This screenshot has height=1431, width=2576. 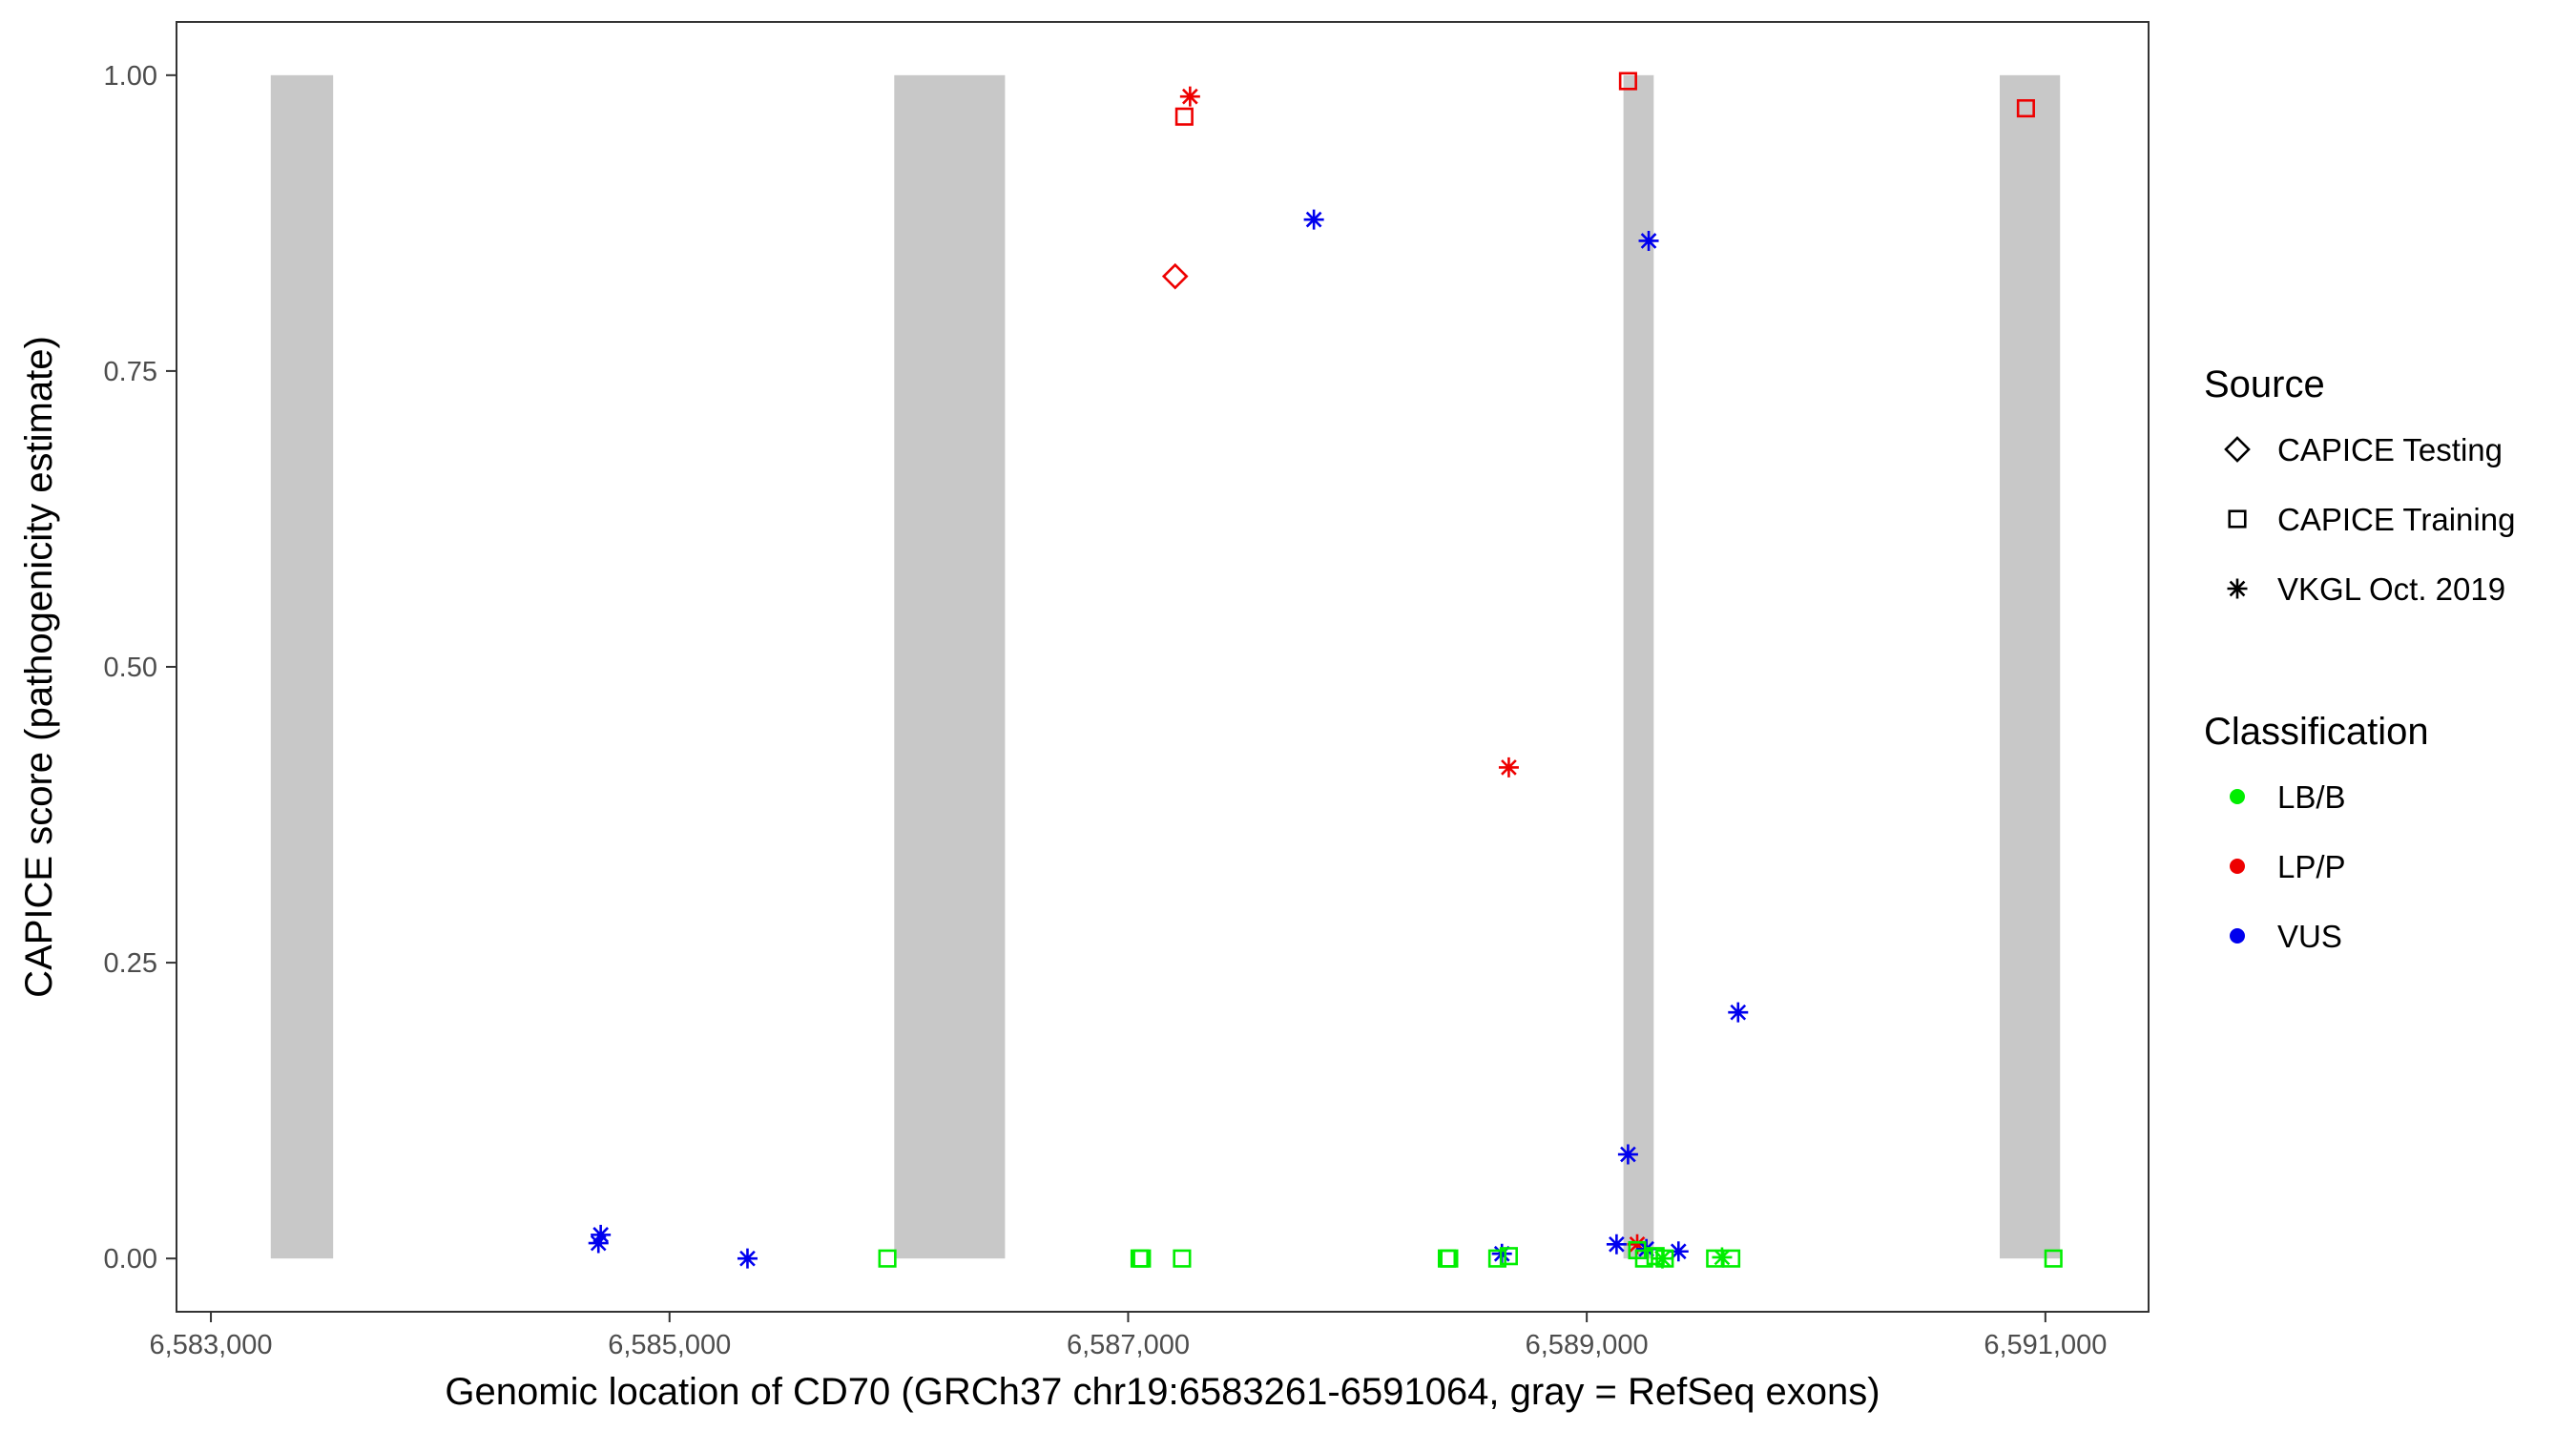 What do you see at coordinates (1128, 1345) in the screenshot?
I see `x-tick-label: 6,587,000` at bounding box center [1128, 1345].